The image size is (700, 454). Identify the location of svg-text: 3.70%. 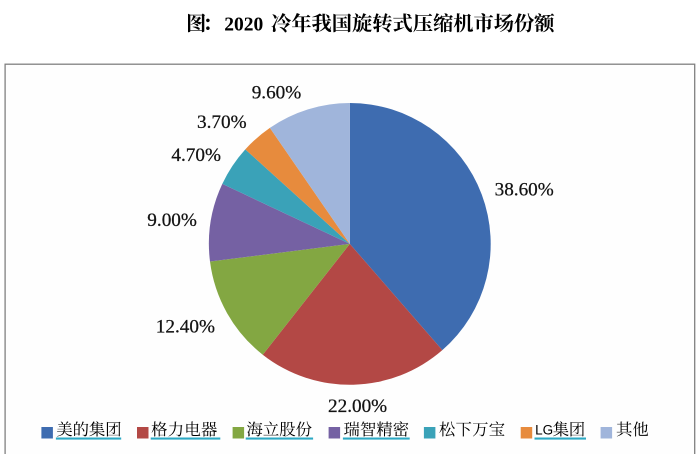
(222, 122).